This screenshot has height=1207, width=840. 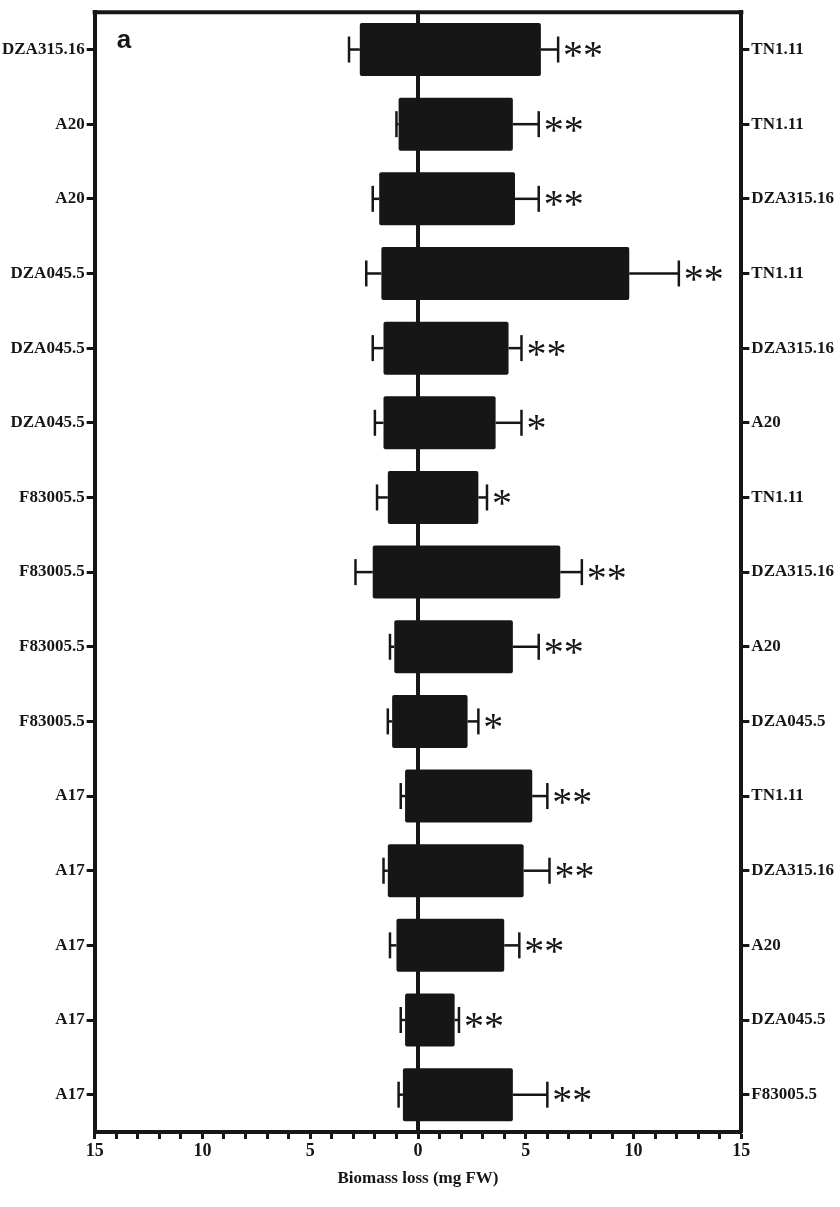 I want to click on annotation: a, so click(x=124, y=39).